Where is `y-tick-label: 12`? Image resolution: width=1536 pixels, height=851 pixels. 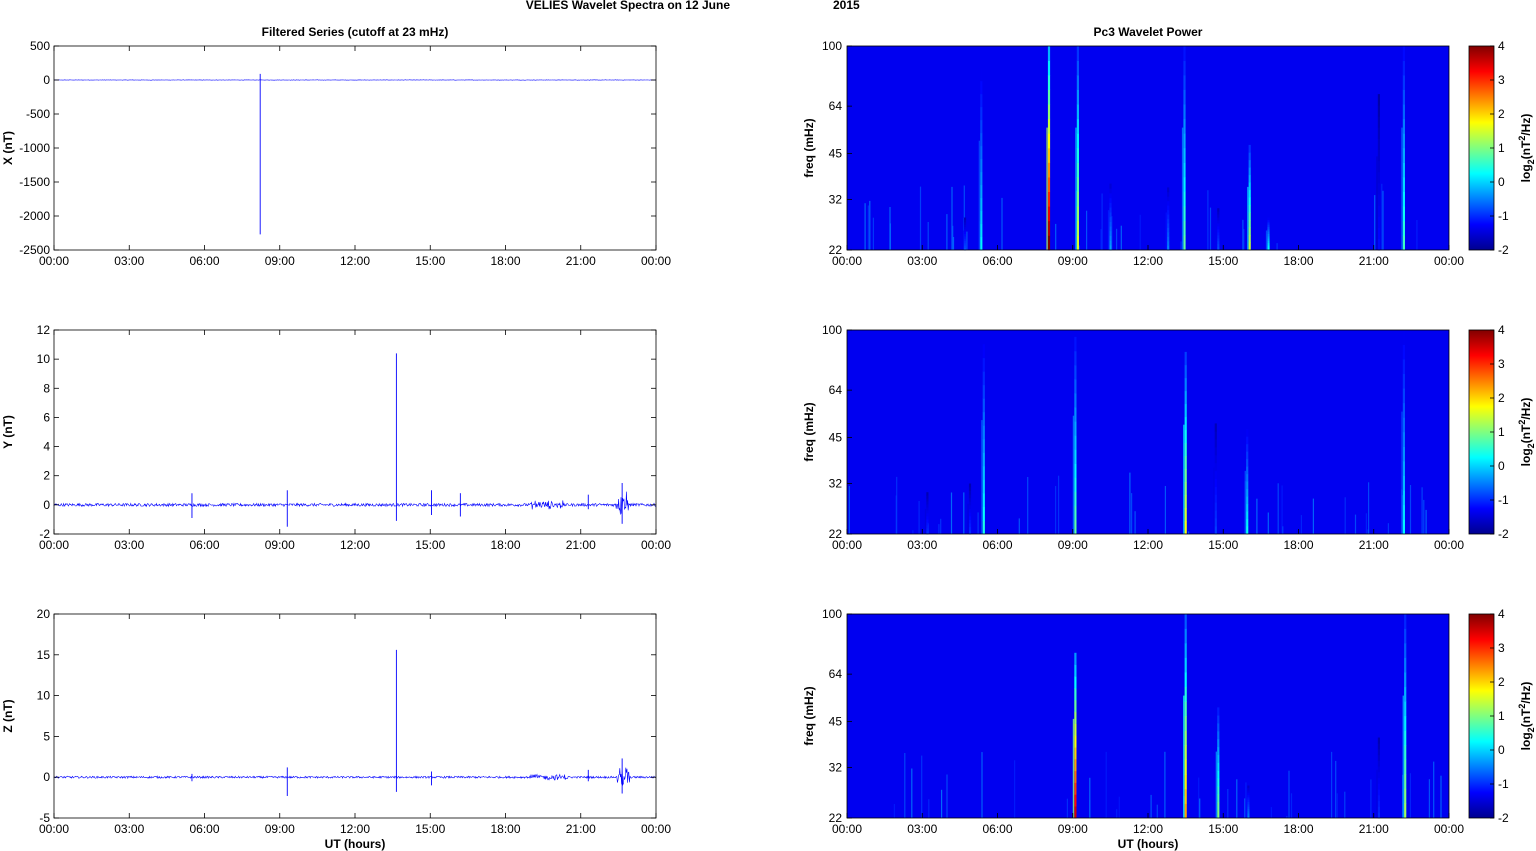
y-tick-label: 12 is located at coordinates (44, 330).